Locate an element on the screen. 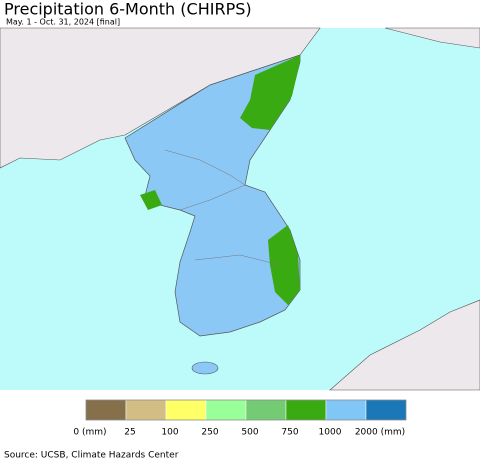 The width and height of the screenshot is (480, 474). legend-label: 100 is located at coordinates (169, 433).